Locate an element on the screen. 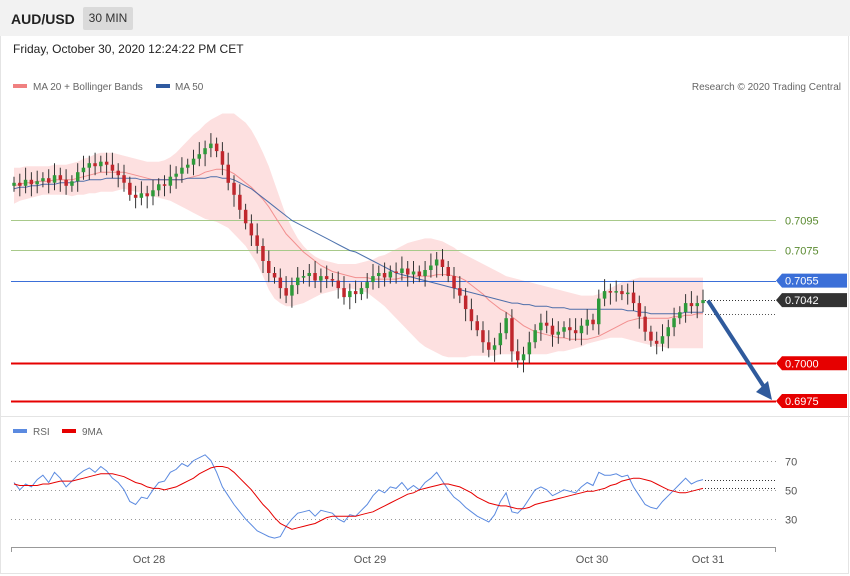 Image resolution: width=850 pixels, height=576 pixels. last-price-tag is located at coordinates (811, 300).